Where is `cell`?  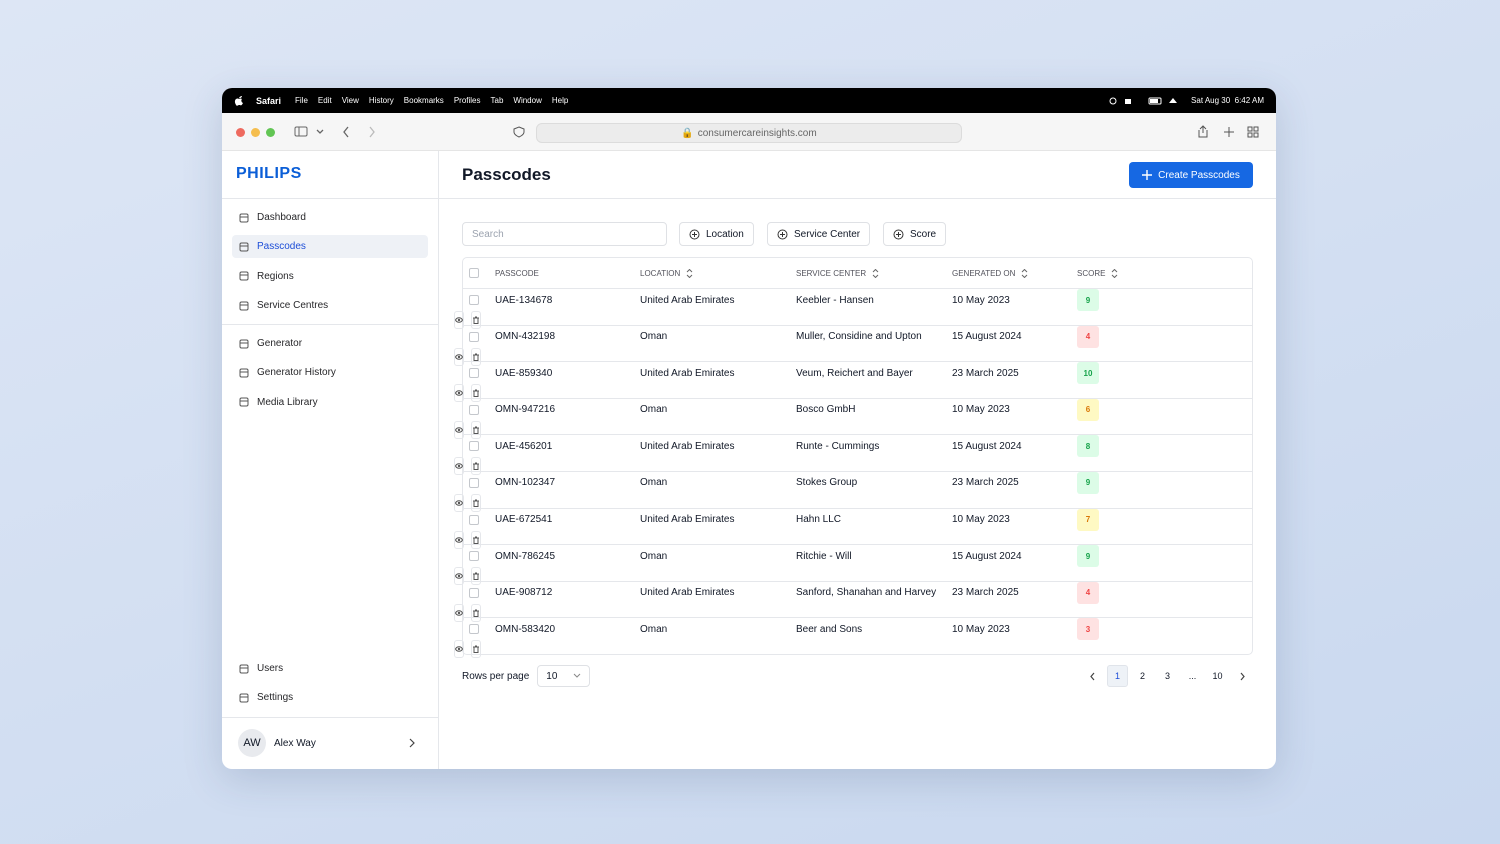
cell is located at coordinates (482, 373).